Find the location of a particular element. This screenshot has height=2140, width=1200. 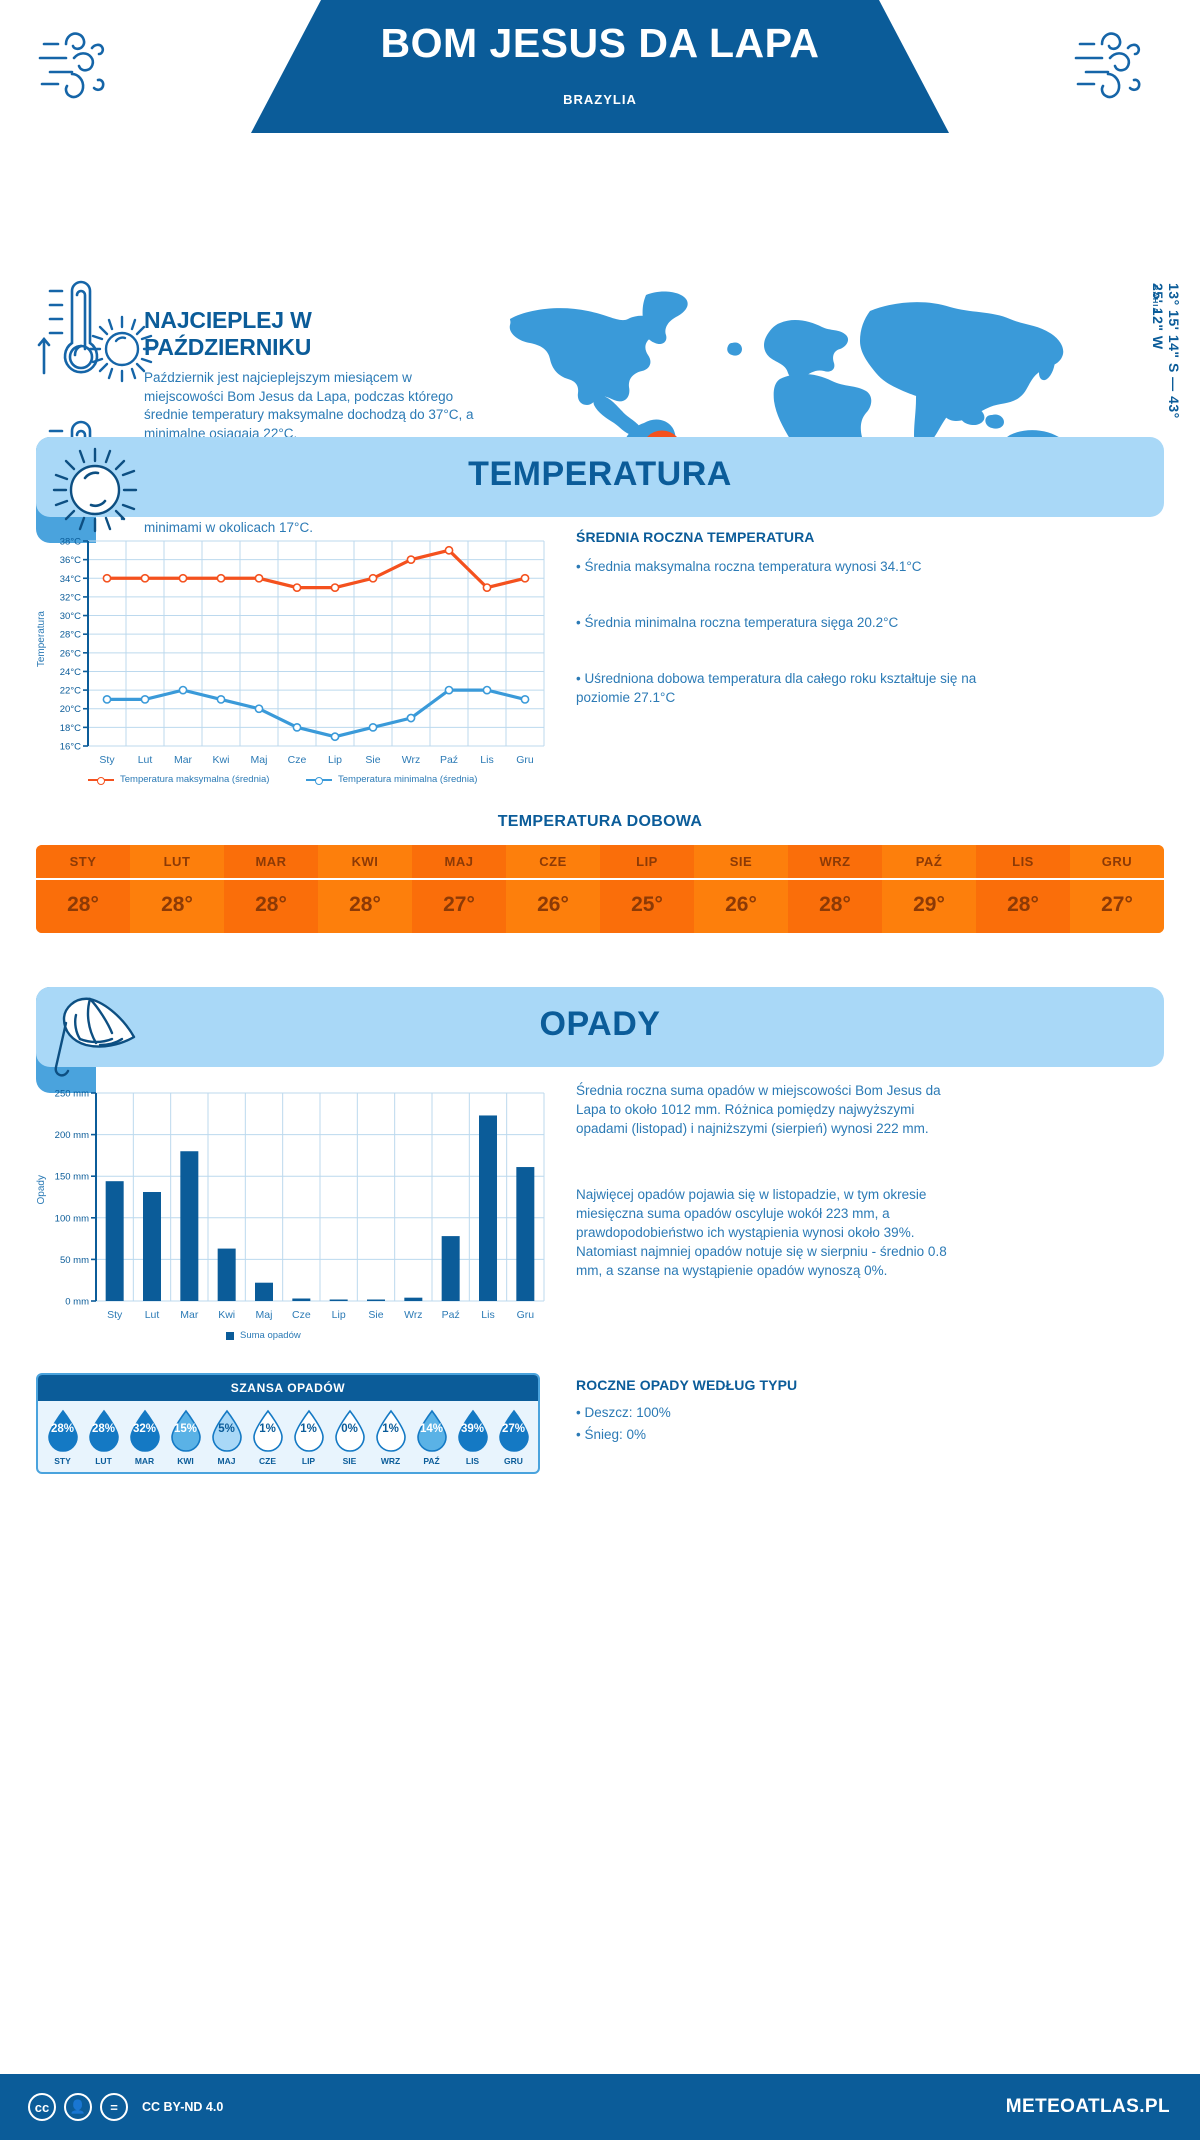

precipitation-banner: OPADY is located at coordinates (600, 1040).